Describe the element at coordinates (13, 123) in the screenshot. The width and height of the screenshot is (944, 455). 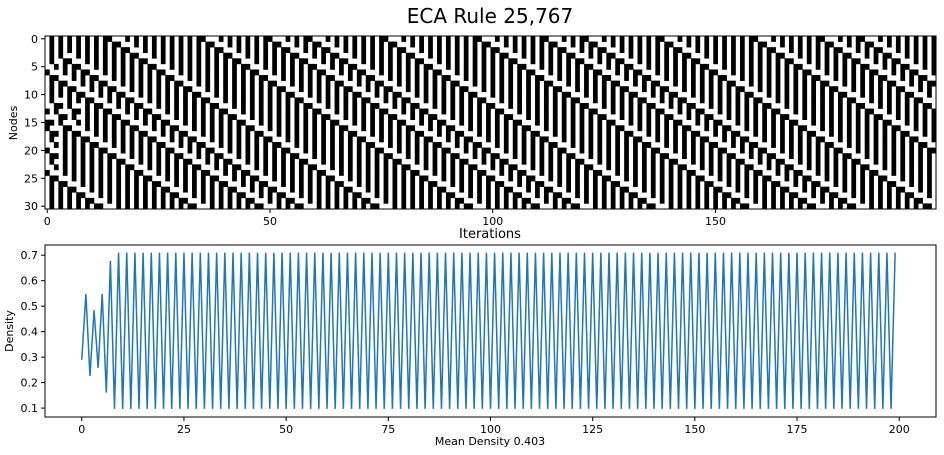
I see `heatmap-y-label: Nodes` at that location.